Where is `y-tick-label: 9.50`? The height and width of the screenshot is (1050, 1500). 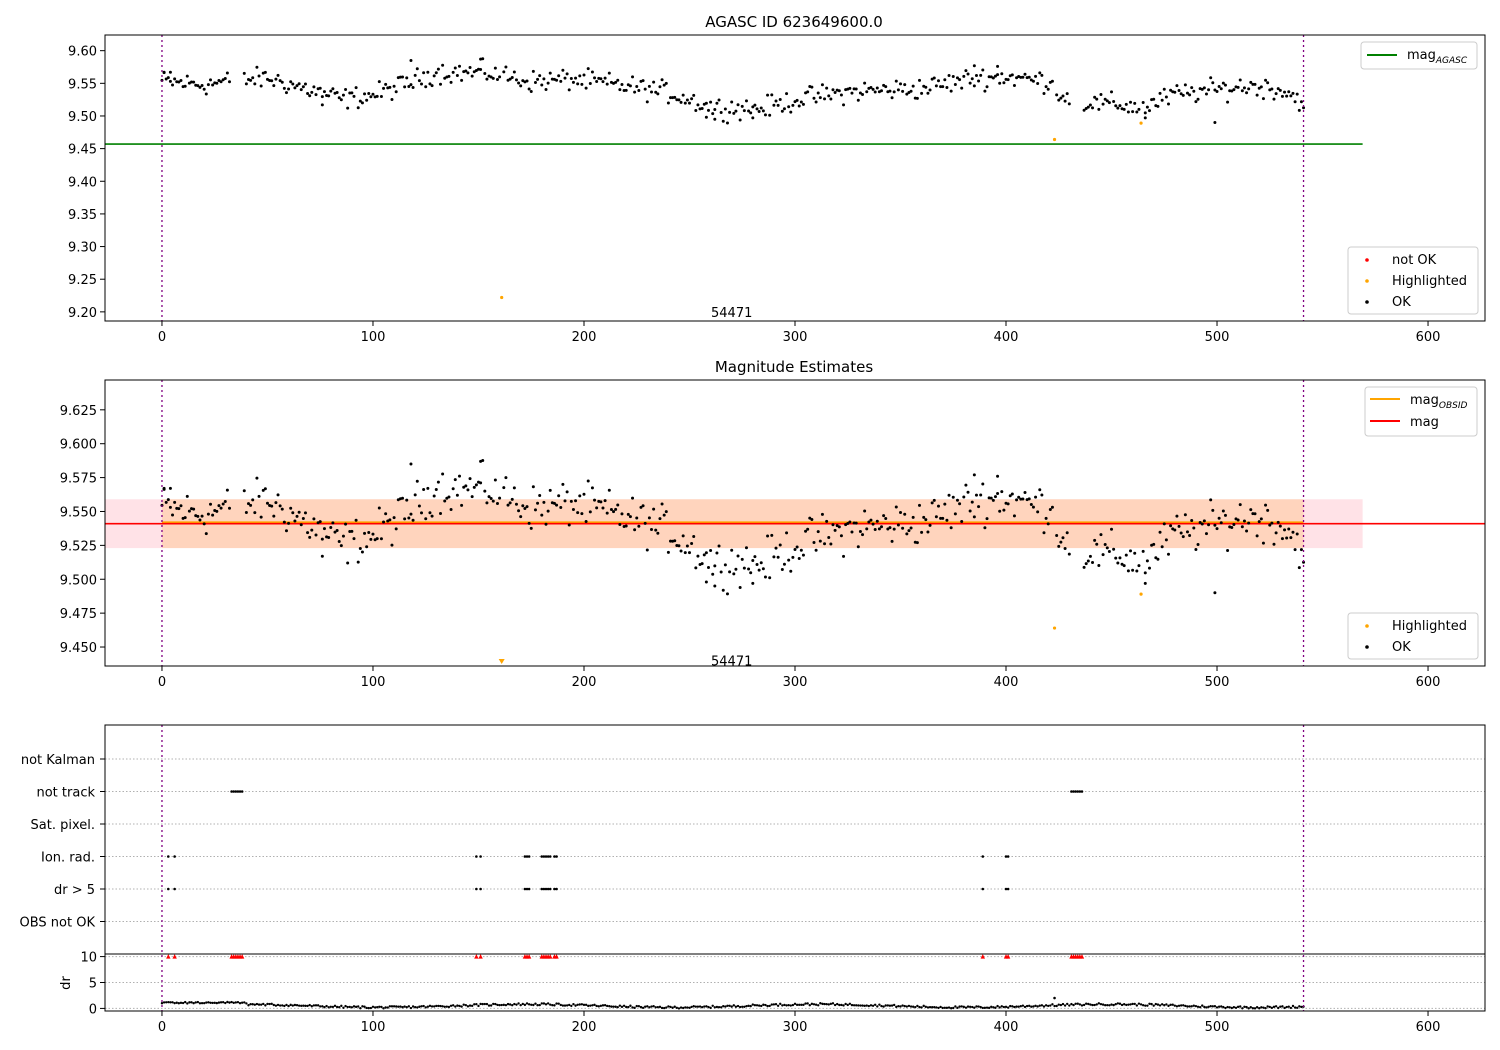
y-tick-label: 9.50 is located at coordinates (82, 117).